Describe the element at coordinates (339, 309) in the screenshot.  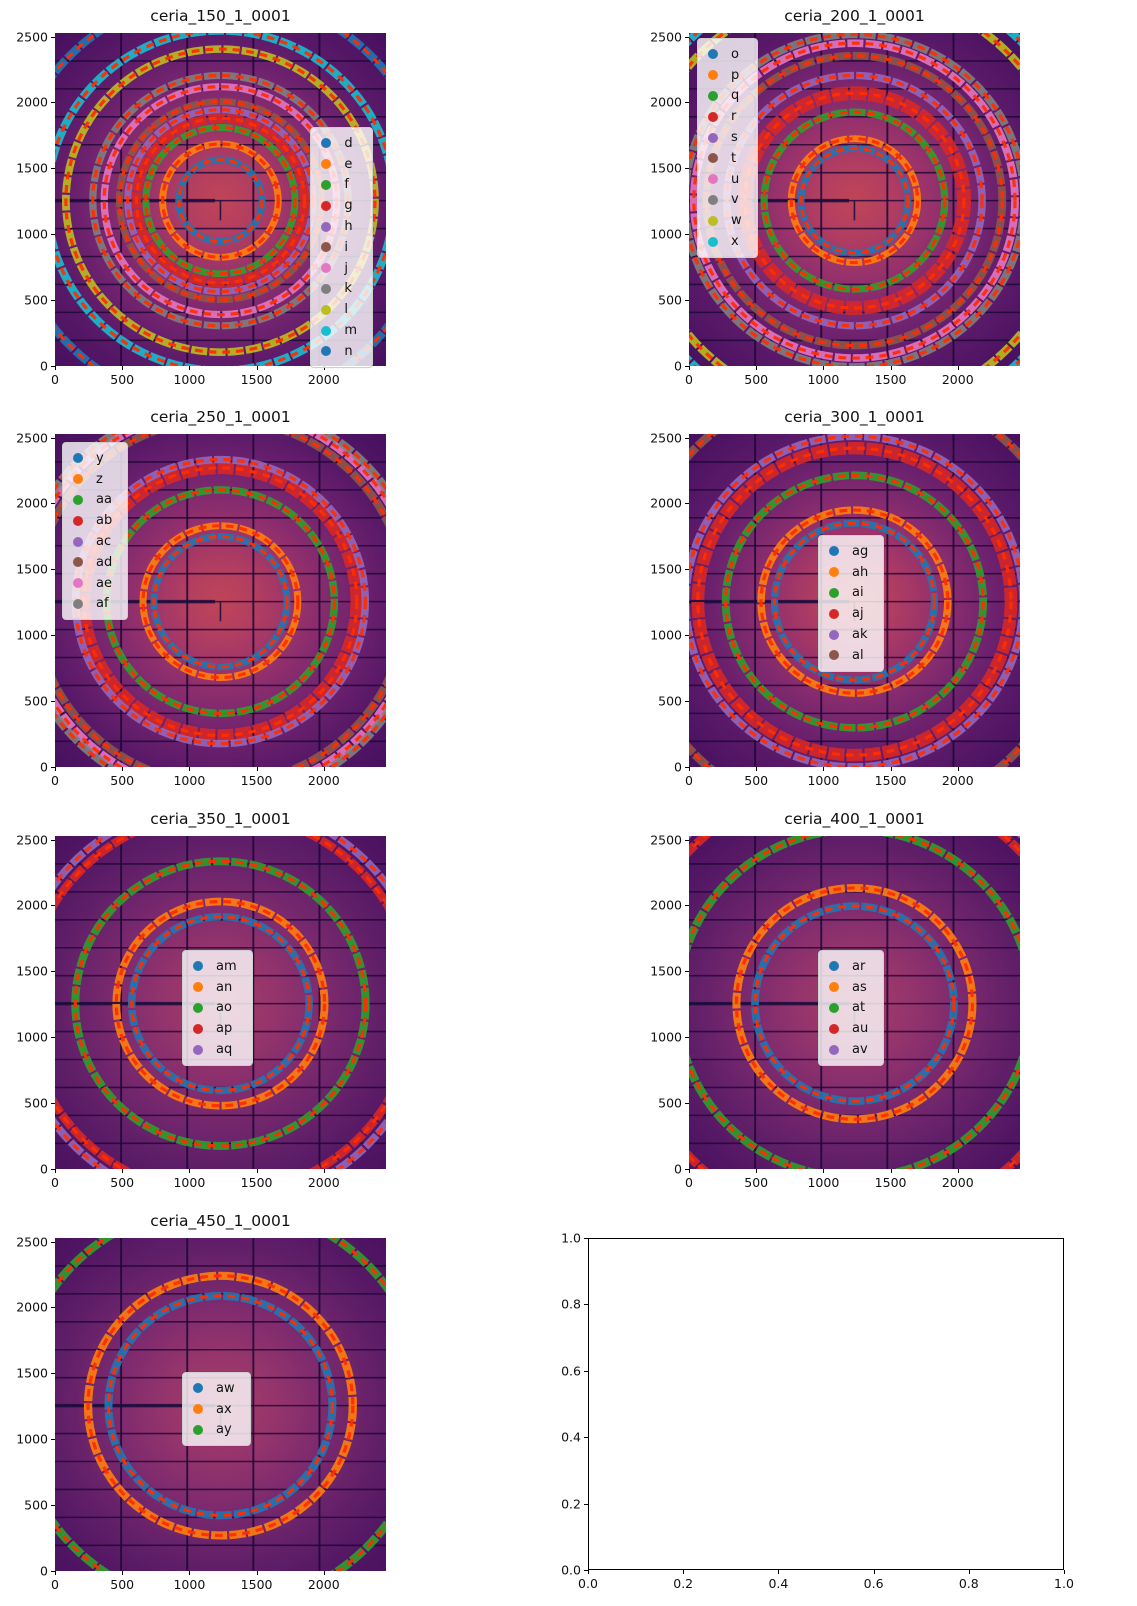
I see `legend-item: l` at that location.